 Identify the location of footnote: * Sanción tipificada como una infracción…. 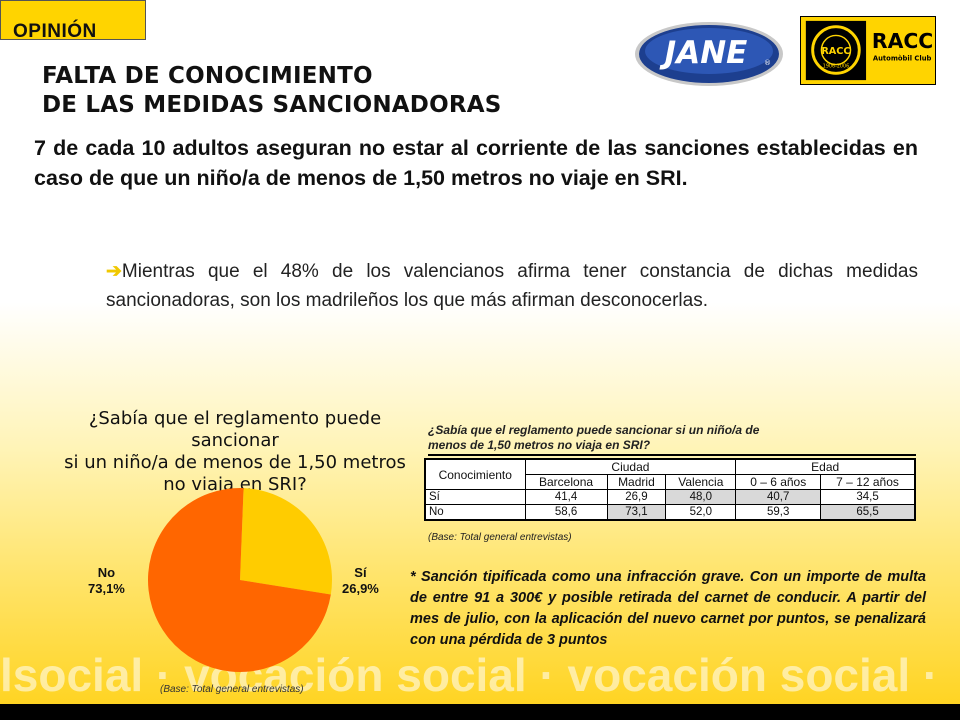
(668, 608).